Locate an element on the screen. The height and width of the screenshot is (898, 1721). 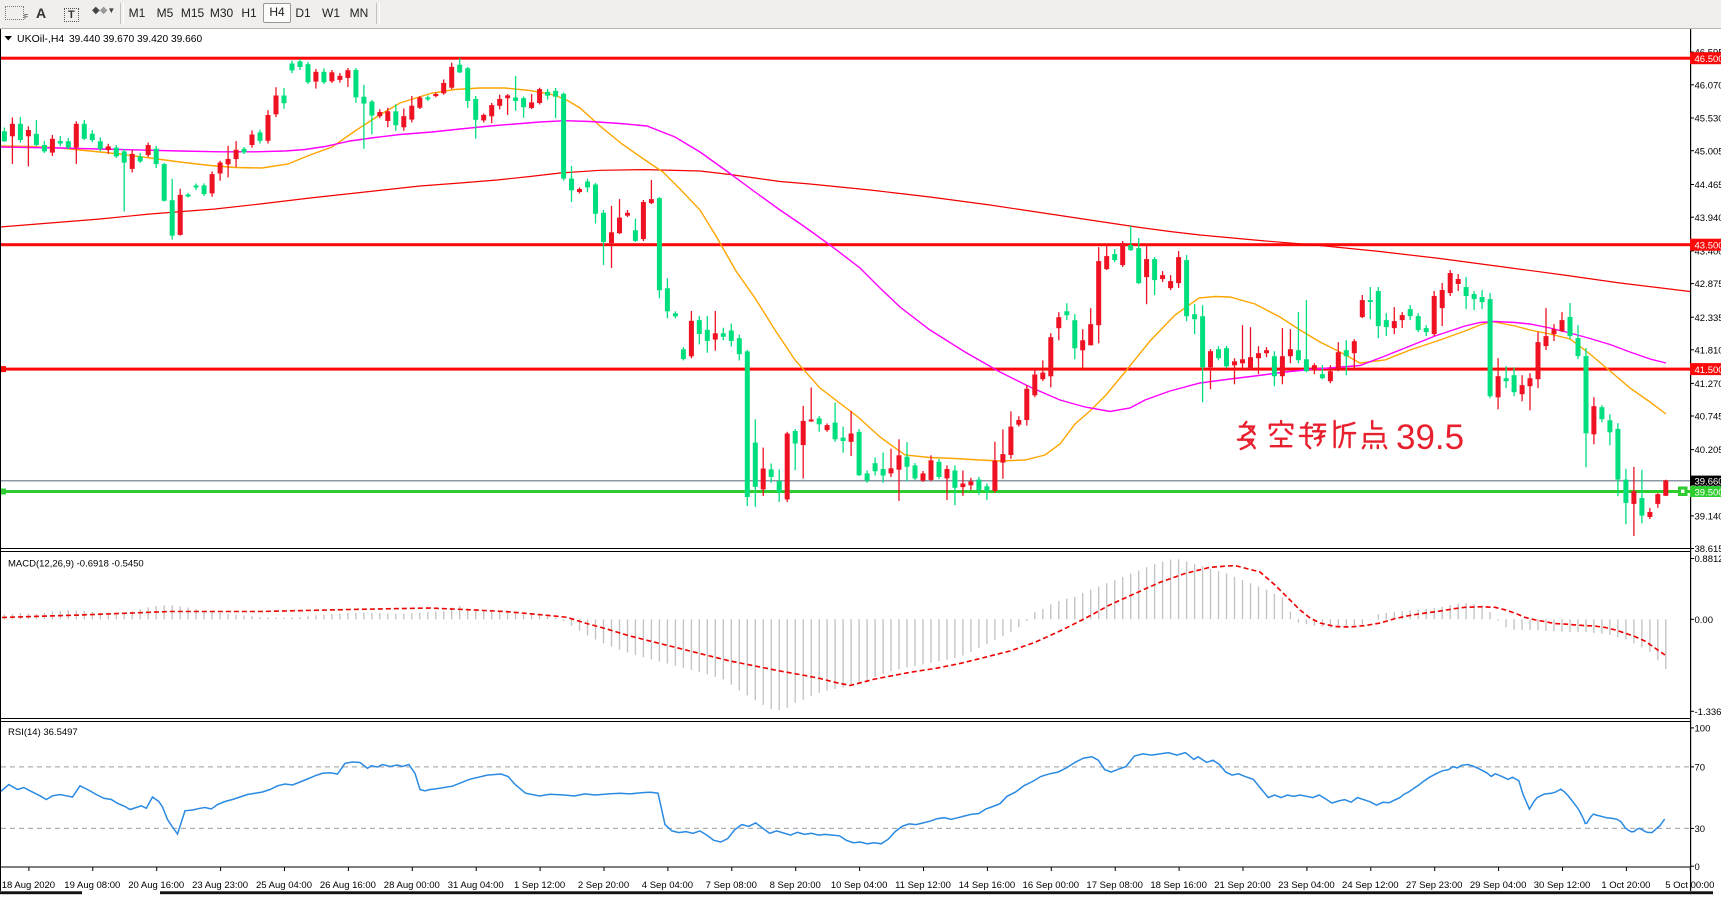
svg-text: 0.8812 is located at coordinates (1708, 559).